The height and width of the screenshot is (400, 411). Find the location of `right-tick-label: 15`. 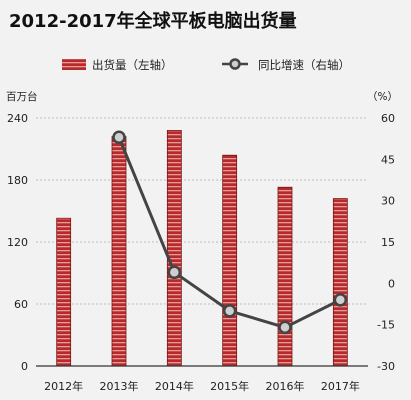

right-tick-label: 15 is located at coordinates (388, 242).